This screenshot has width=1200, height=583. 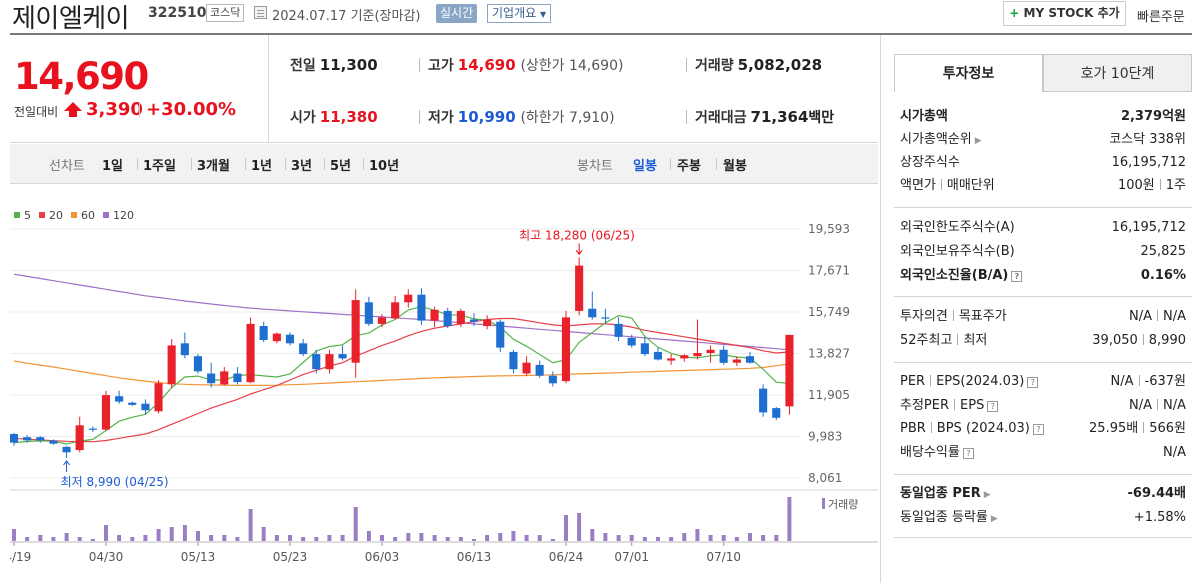 I want to click on add-mystock-button: + MY STOCK 추가, so click(x=1064, y=13).